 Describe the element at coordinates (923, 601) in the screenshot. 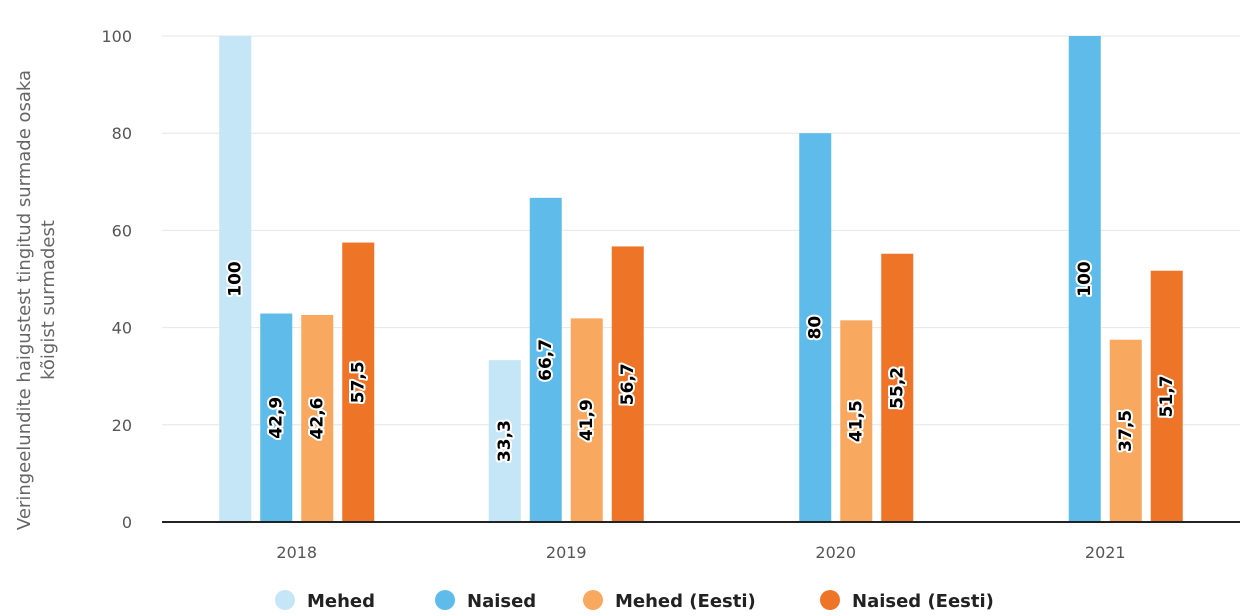

I see `legend-label: Naised (Eesti)` at that location.